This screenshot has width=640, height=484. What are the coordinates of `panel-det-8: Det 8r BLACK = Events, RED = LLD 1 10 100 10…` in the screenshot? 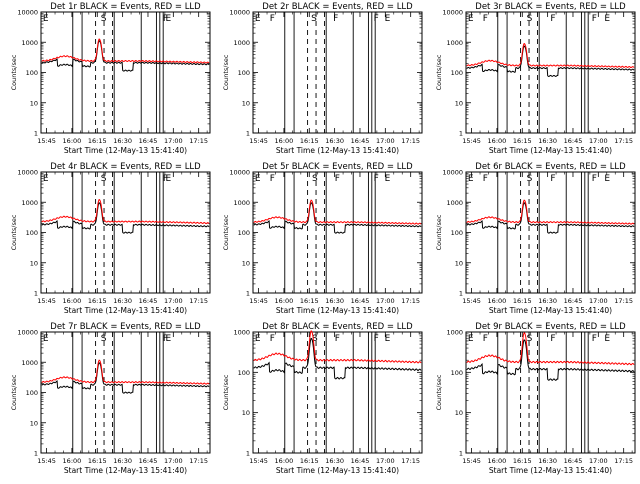 It's located at (322, 398).